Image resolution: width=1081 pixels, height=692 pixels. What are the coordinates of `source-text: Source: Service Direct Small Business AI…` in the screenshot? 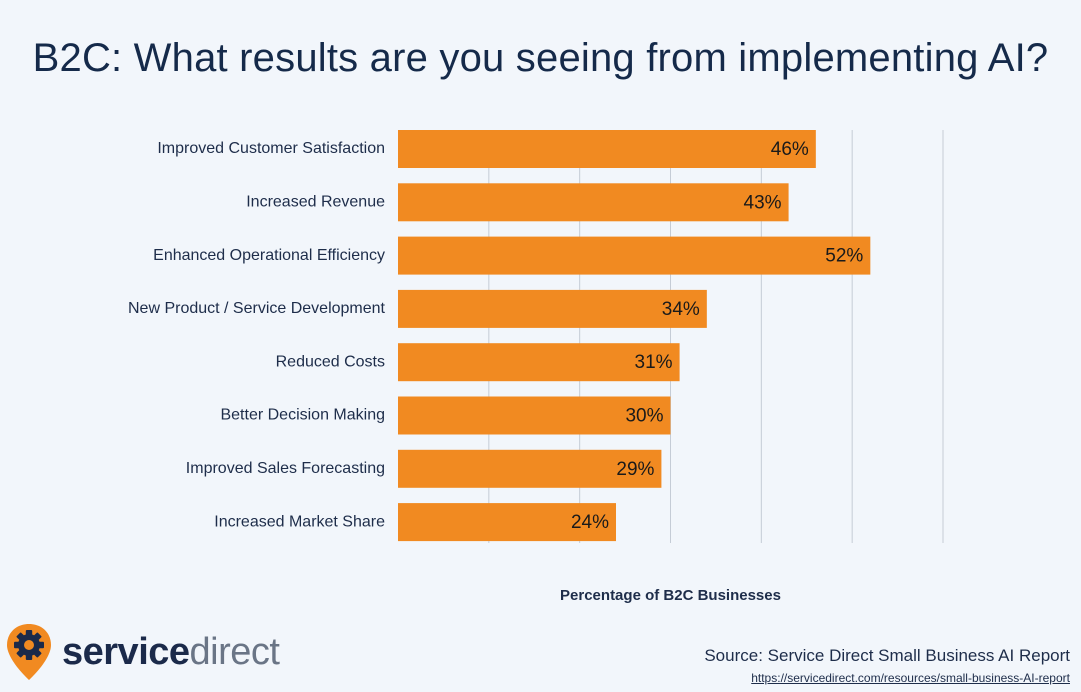 It's located at (887, 655).